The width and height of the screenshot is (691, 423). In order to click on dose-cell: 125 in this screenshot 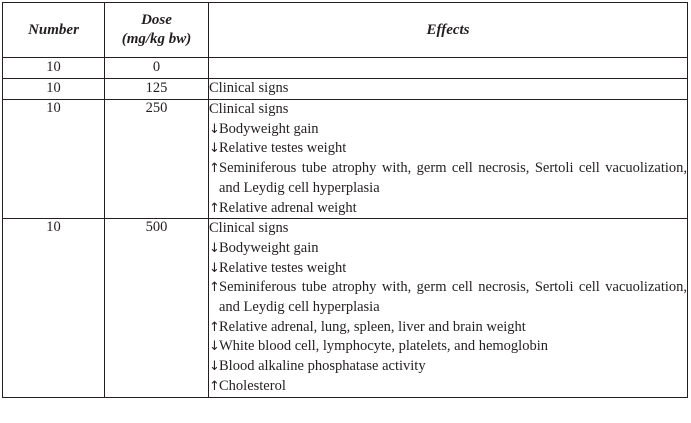, I will do `click(156, 89)`.